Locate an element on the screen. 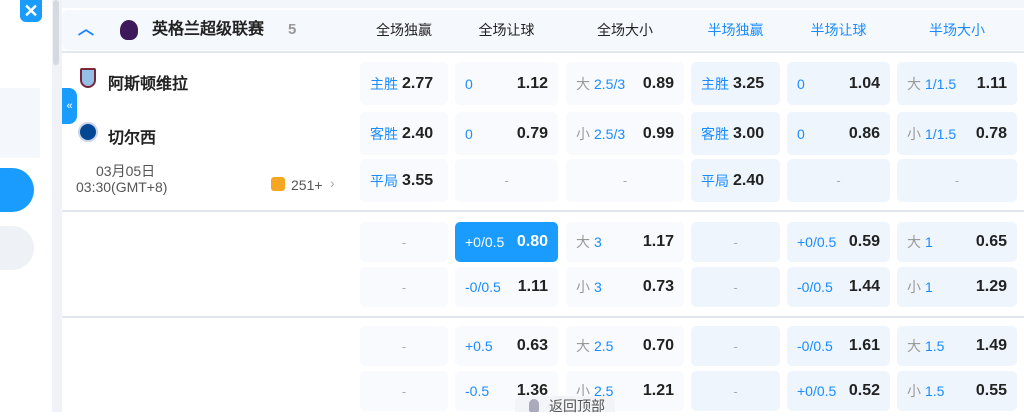 The width and height of the screenshot is (1024, 416). odds-line: 客胜 is located at coordinates (384, 133).